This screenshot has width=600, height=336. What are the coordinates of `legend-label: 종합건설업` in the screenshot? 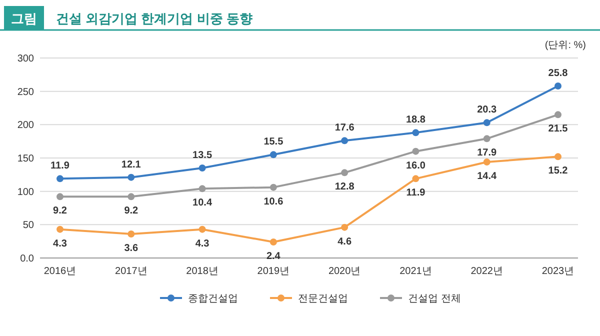 It's located at (213, 299).